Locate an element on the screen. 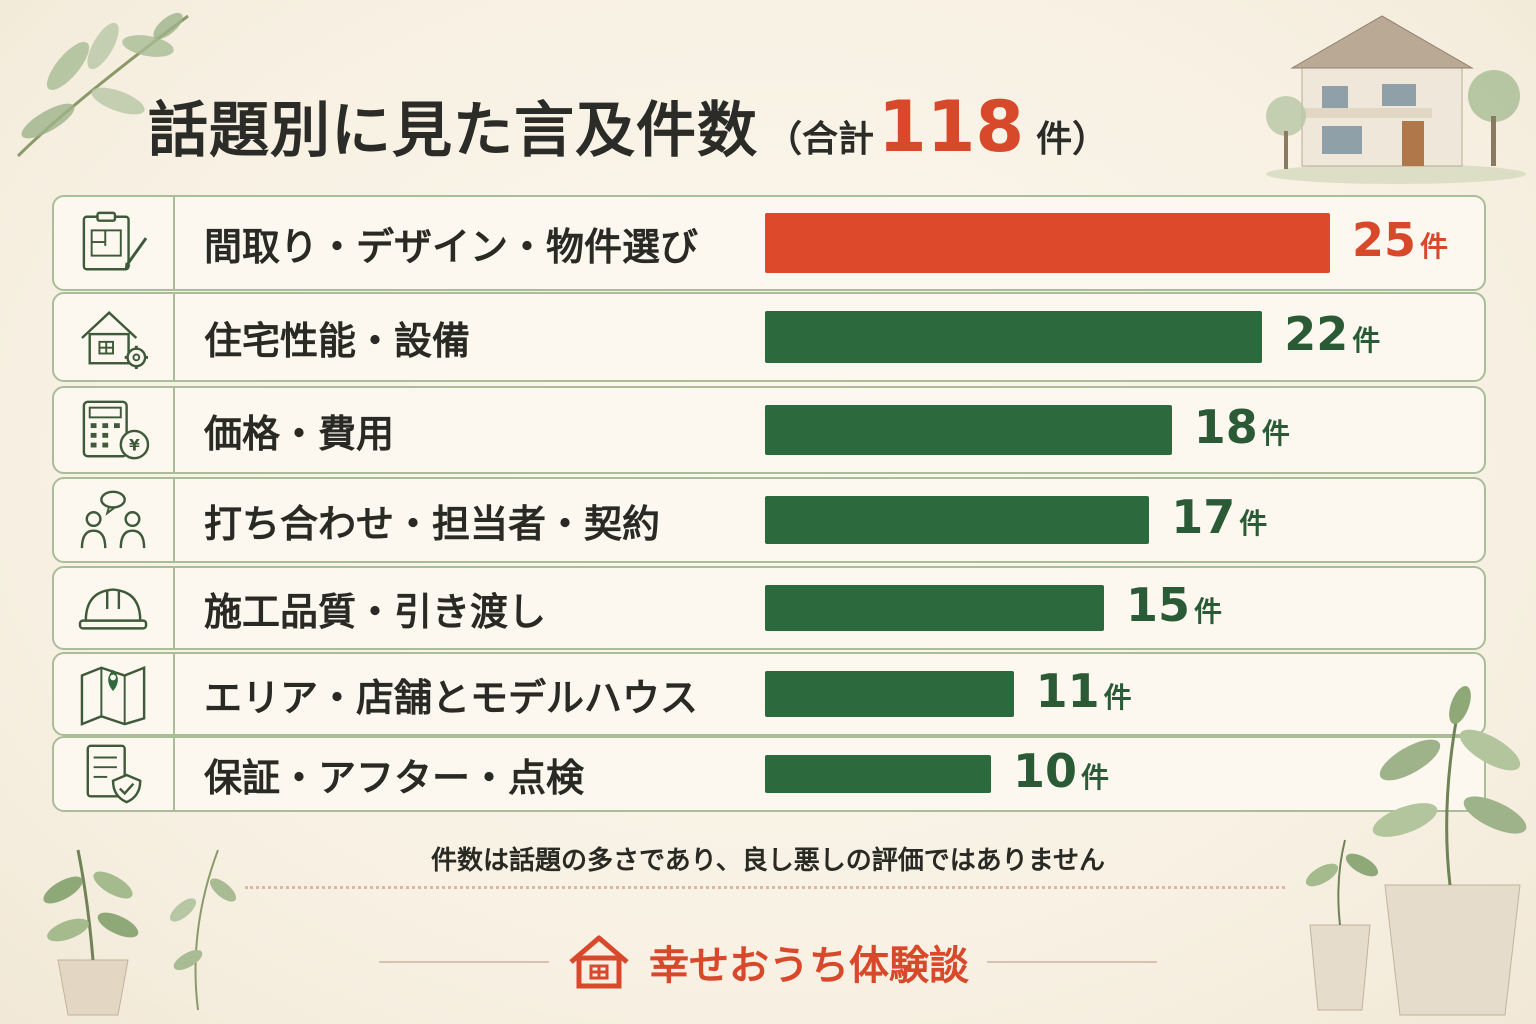 This screenshot has width=1536, height=1024. house-gear-icon is located at coordinates (114, 340).